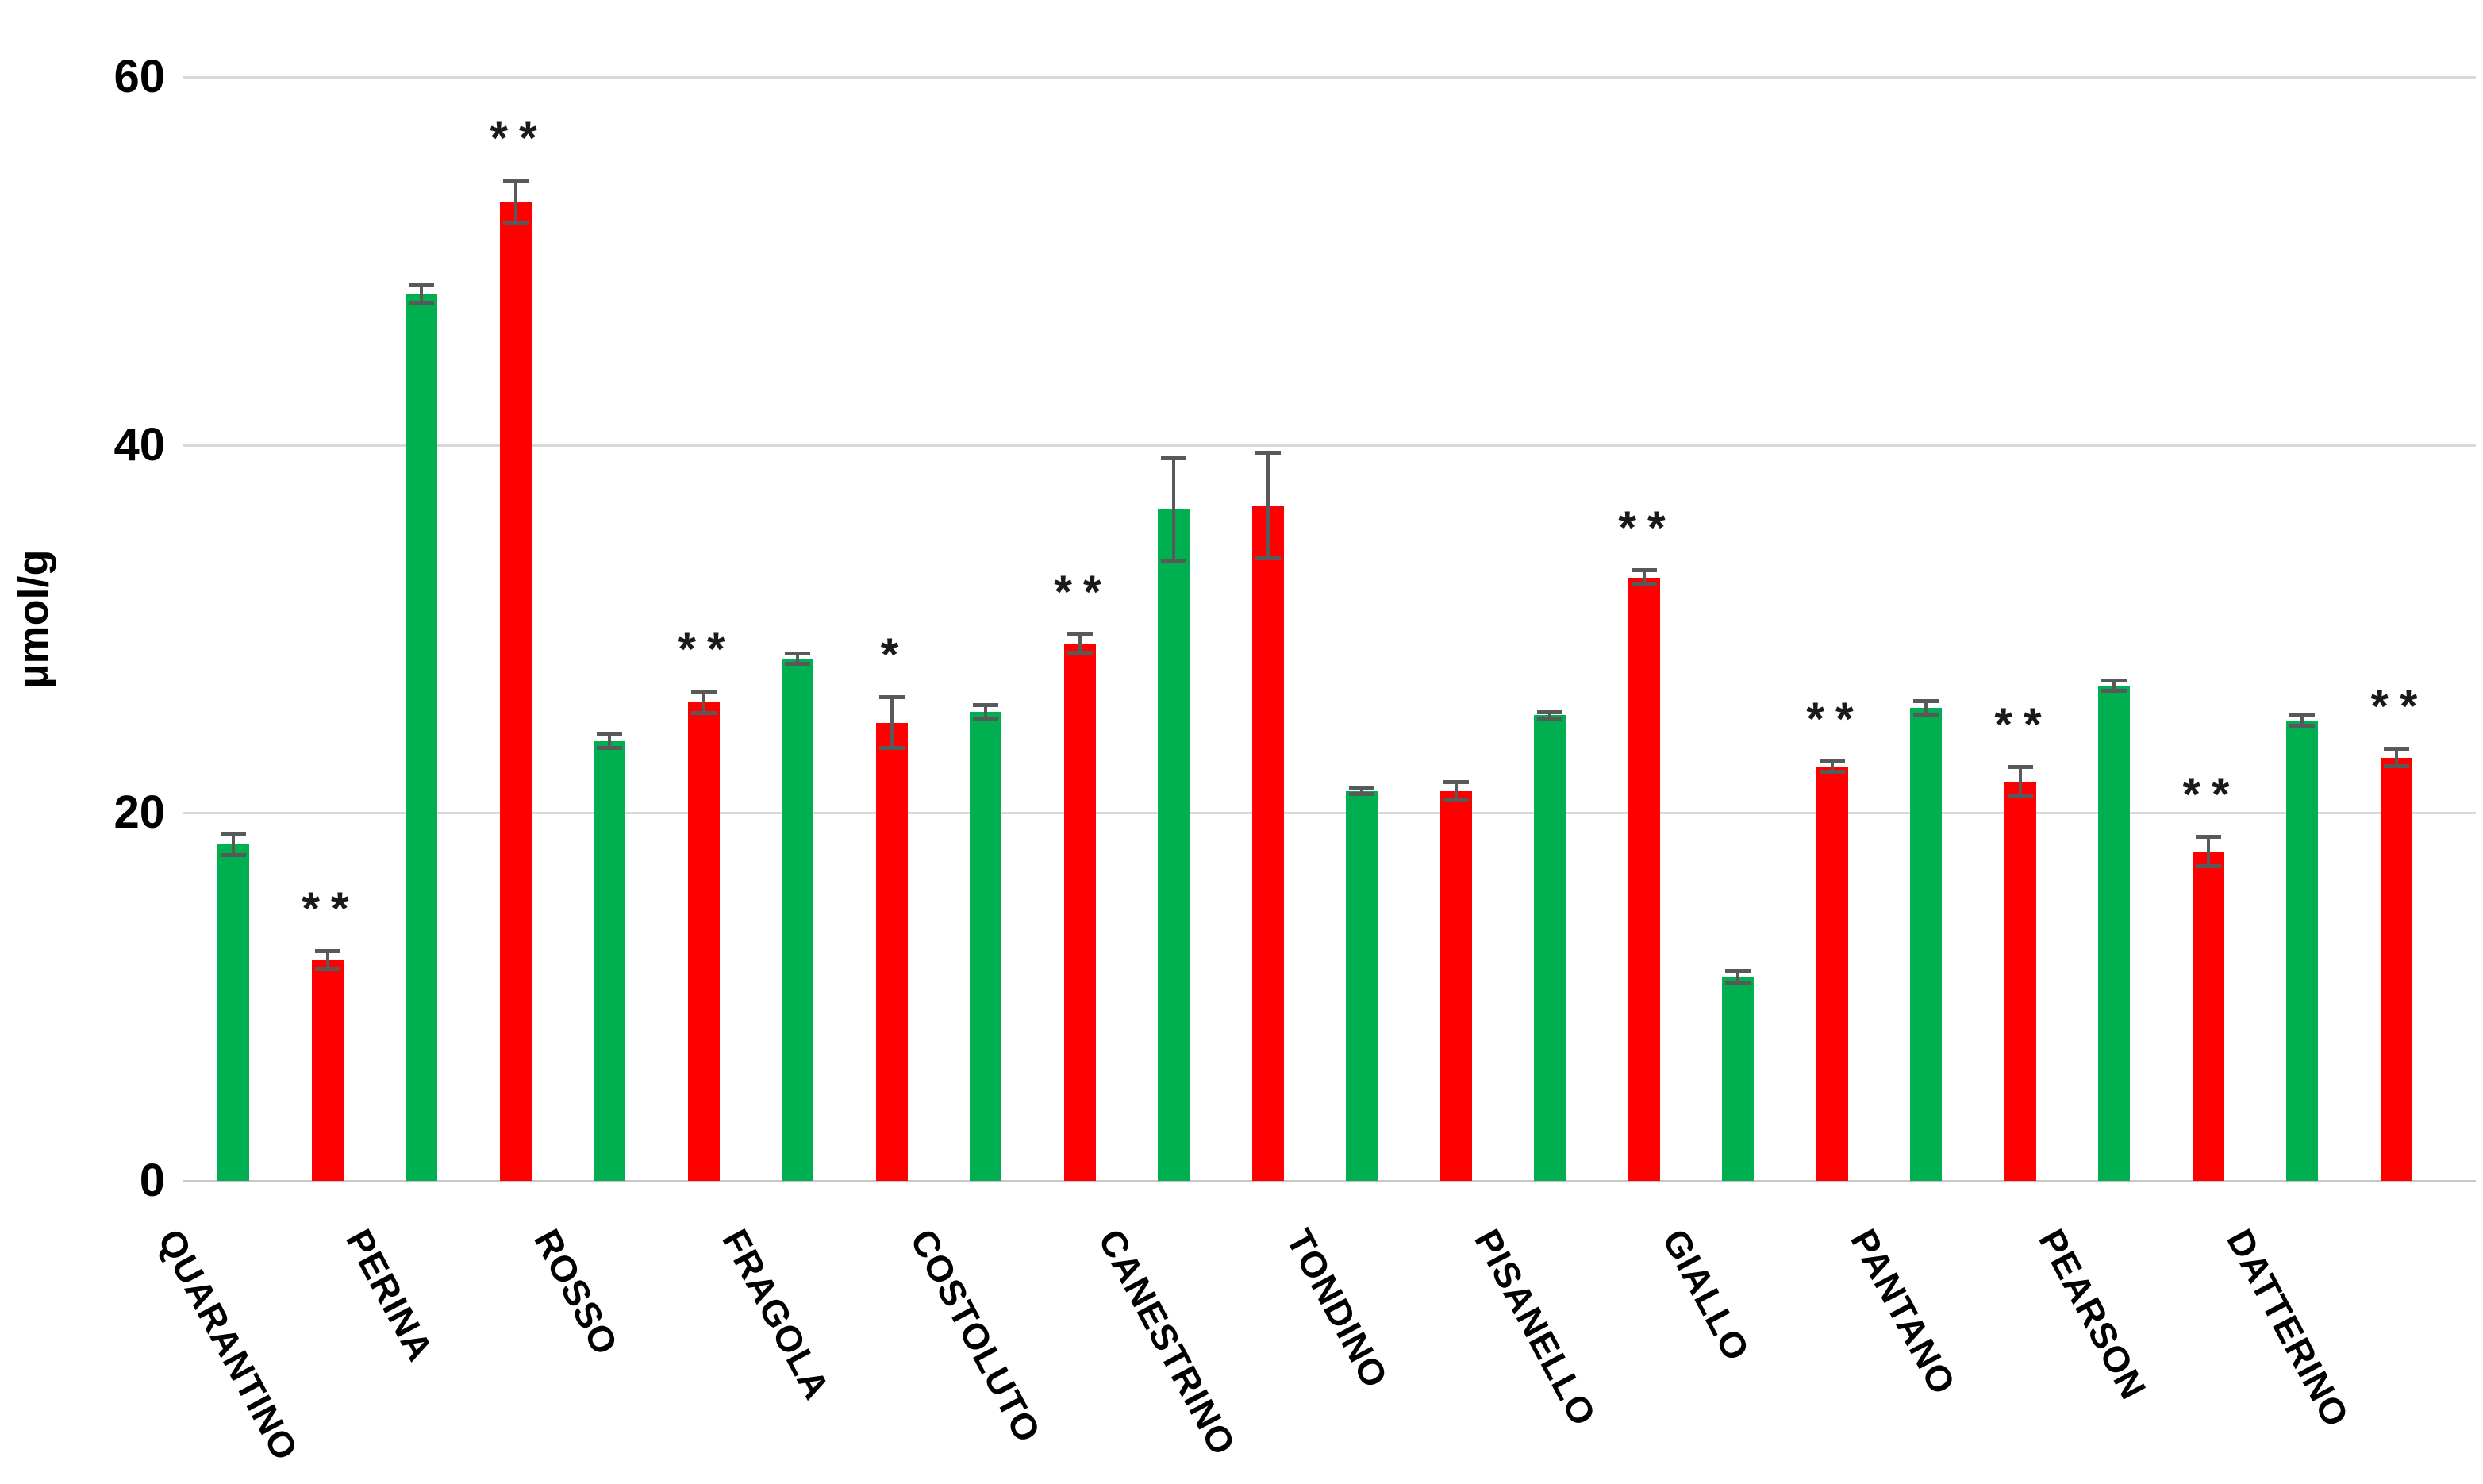 The image size is (2483, 1484). What do you see at coordinates (1174, 845) in the screenshot?
I see `bar-canestrino-green` at bounding box center [1174, 845].